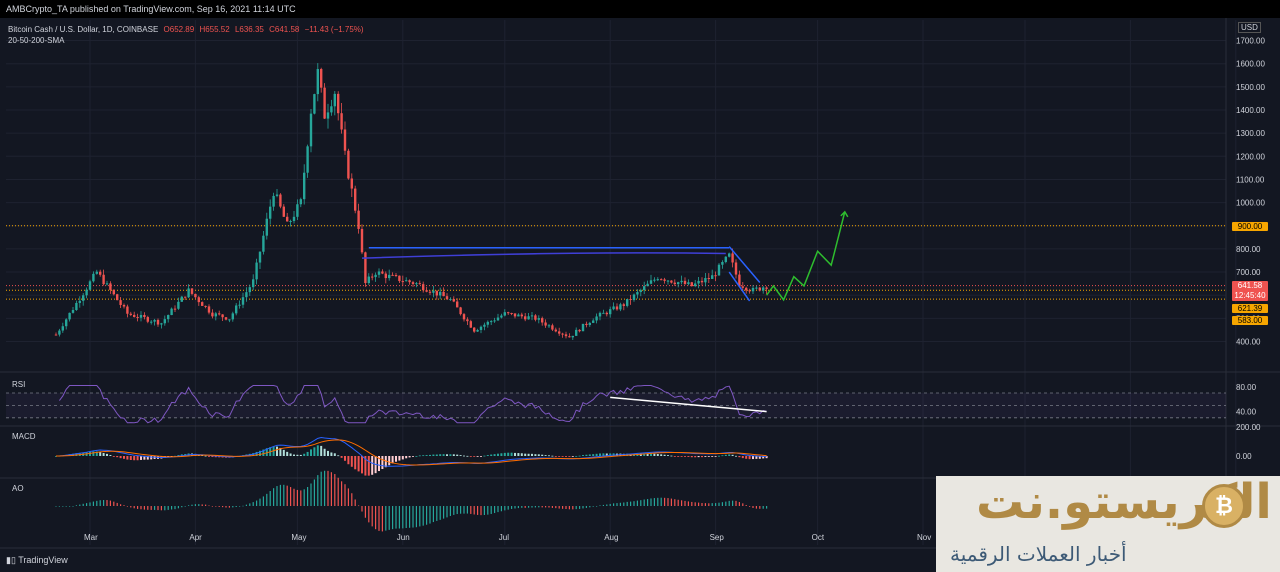  Describe the element at coordinates (1250, 295) in the screenshot. I see `candle-timer: 12:45:40` at that location.